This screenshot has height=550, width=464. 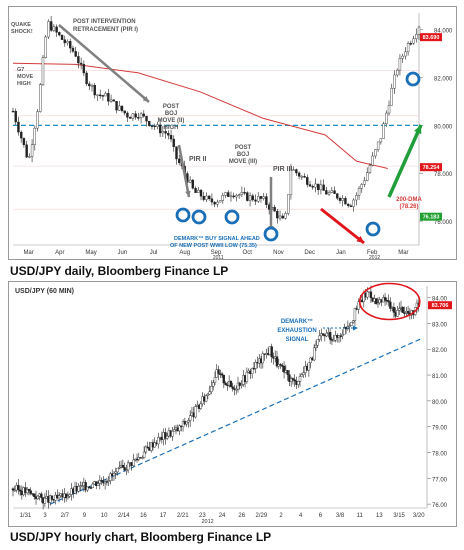 I want to click on hourly-x-tick-label: 2/21, so click(x=183, y=516).